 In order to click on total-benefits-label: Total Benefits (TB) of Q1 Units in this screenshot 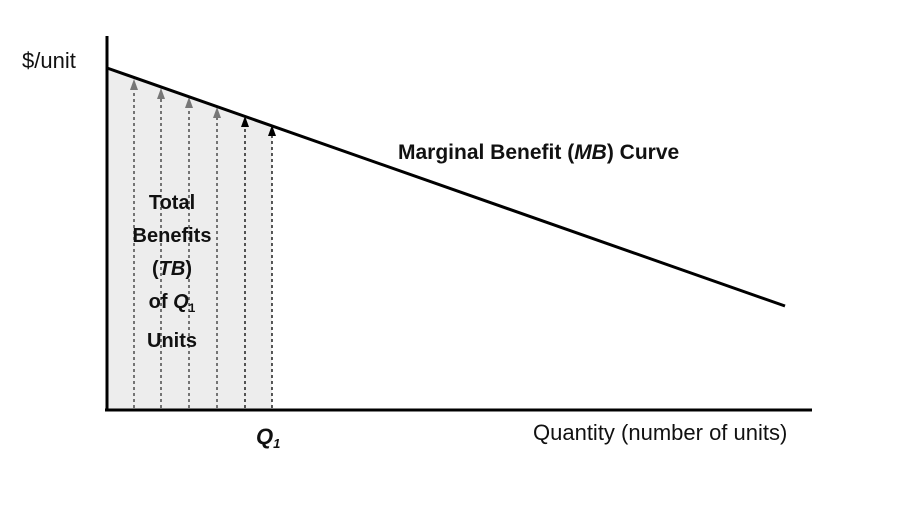, I will do `click(172, 272)`.